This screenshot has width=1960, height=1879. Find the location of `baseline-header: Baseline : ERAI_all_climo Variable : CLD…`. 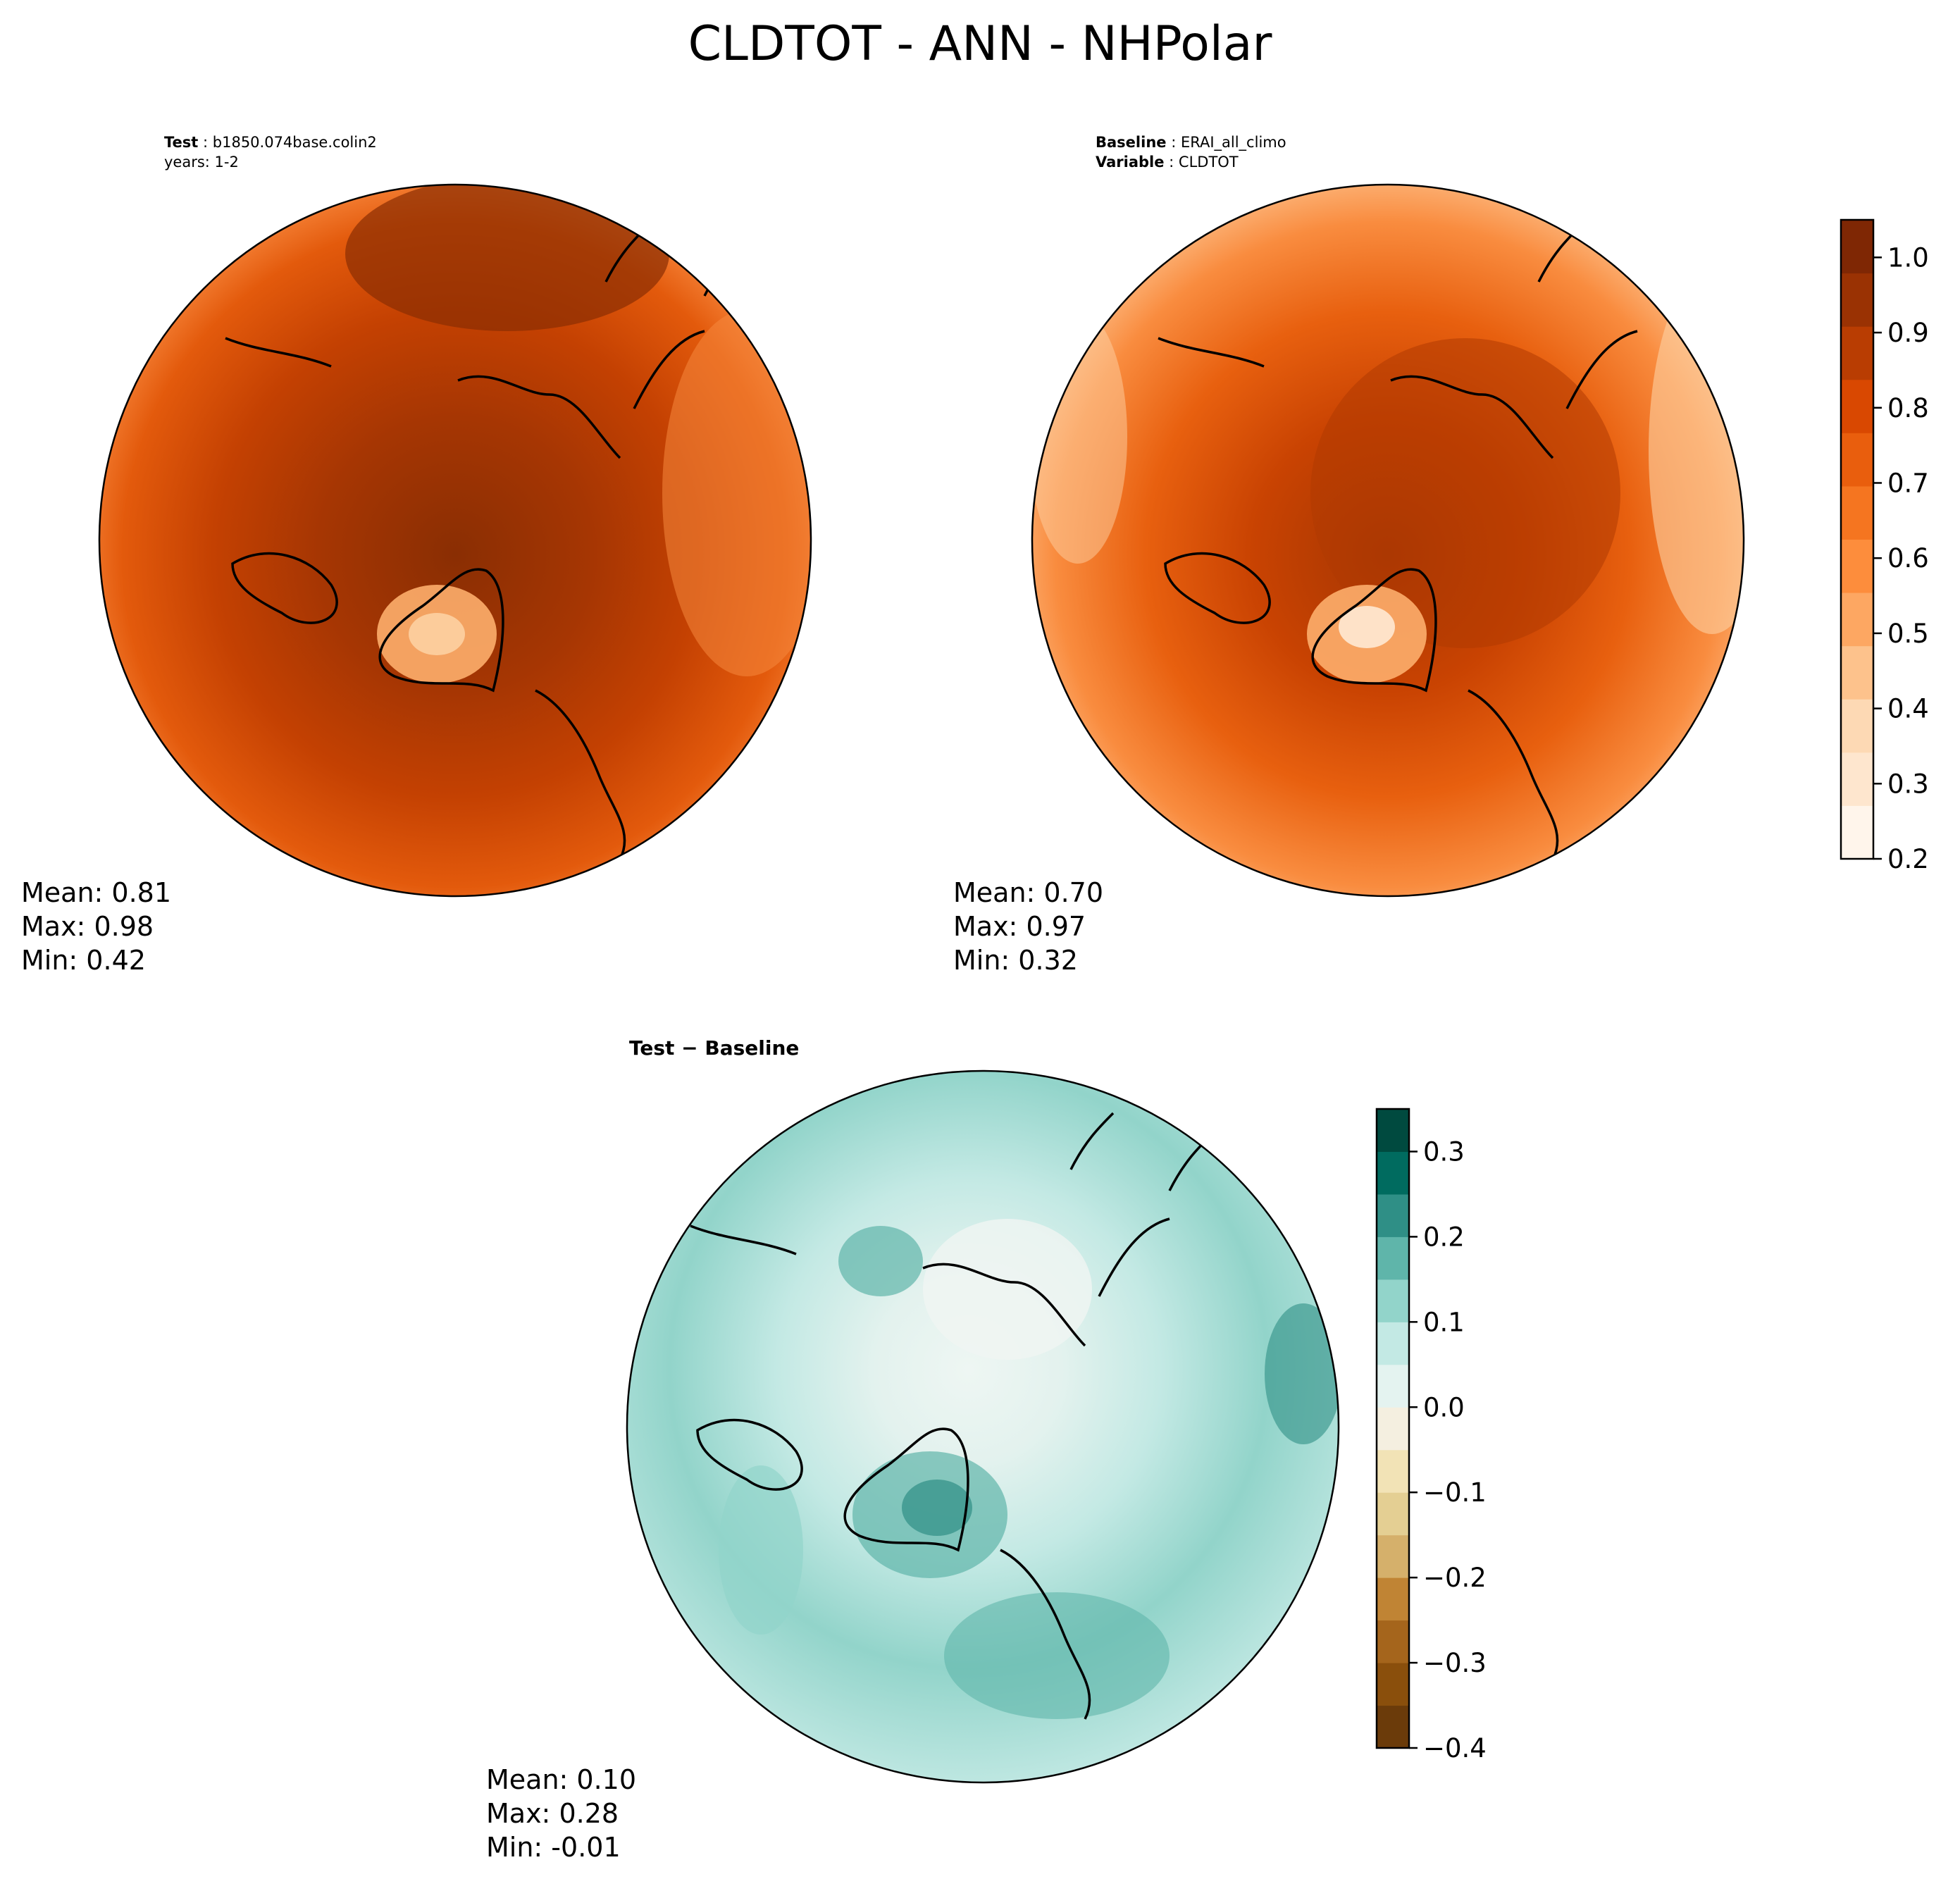

baseline-header: Baseline : ERAI_all_climo Variable : CLD… is located at coordinates (1191, 152).